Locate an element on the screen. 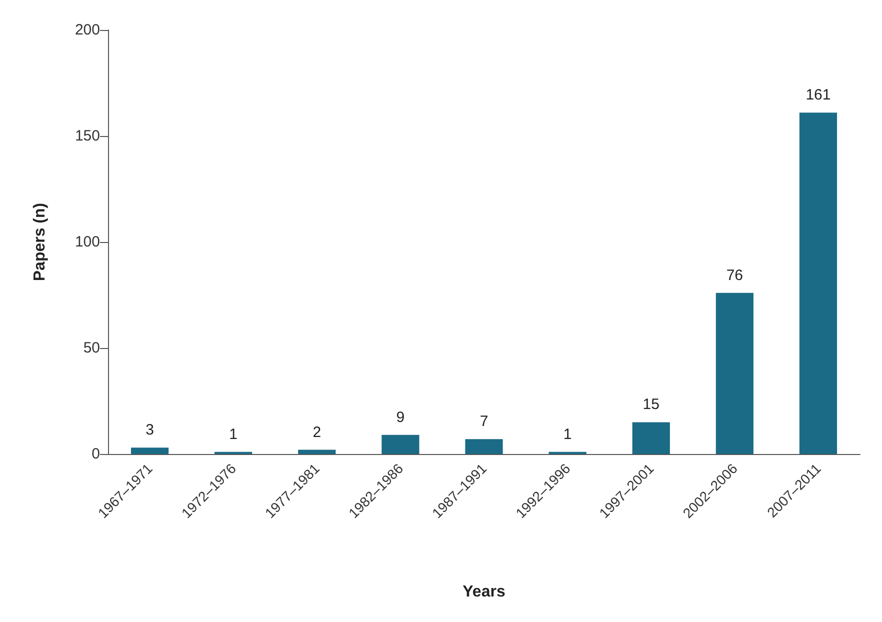 This screenshot has height=622, width=882. data-label: 7 is located at coordinates (484, 421).